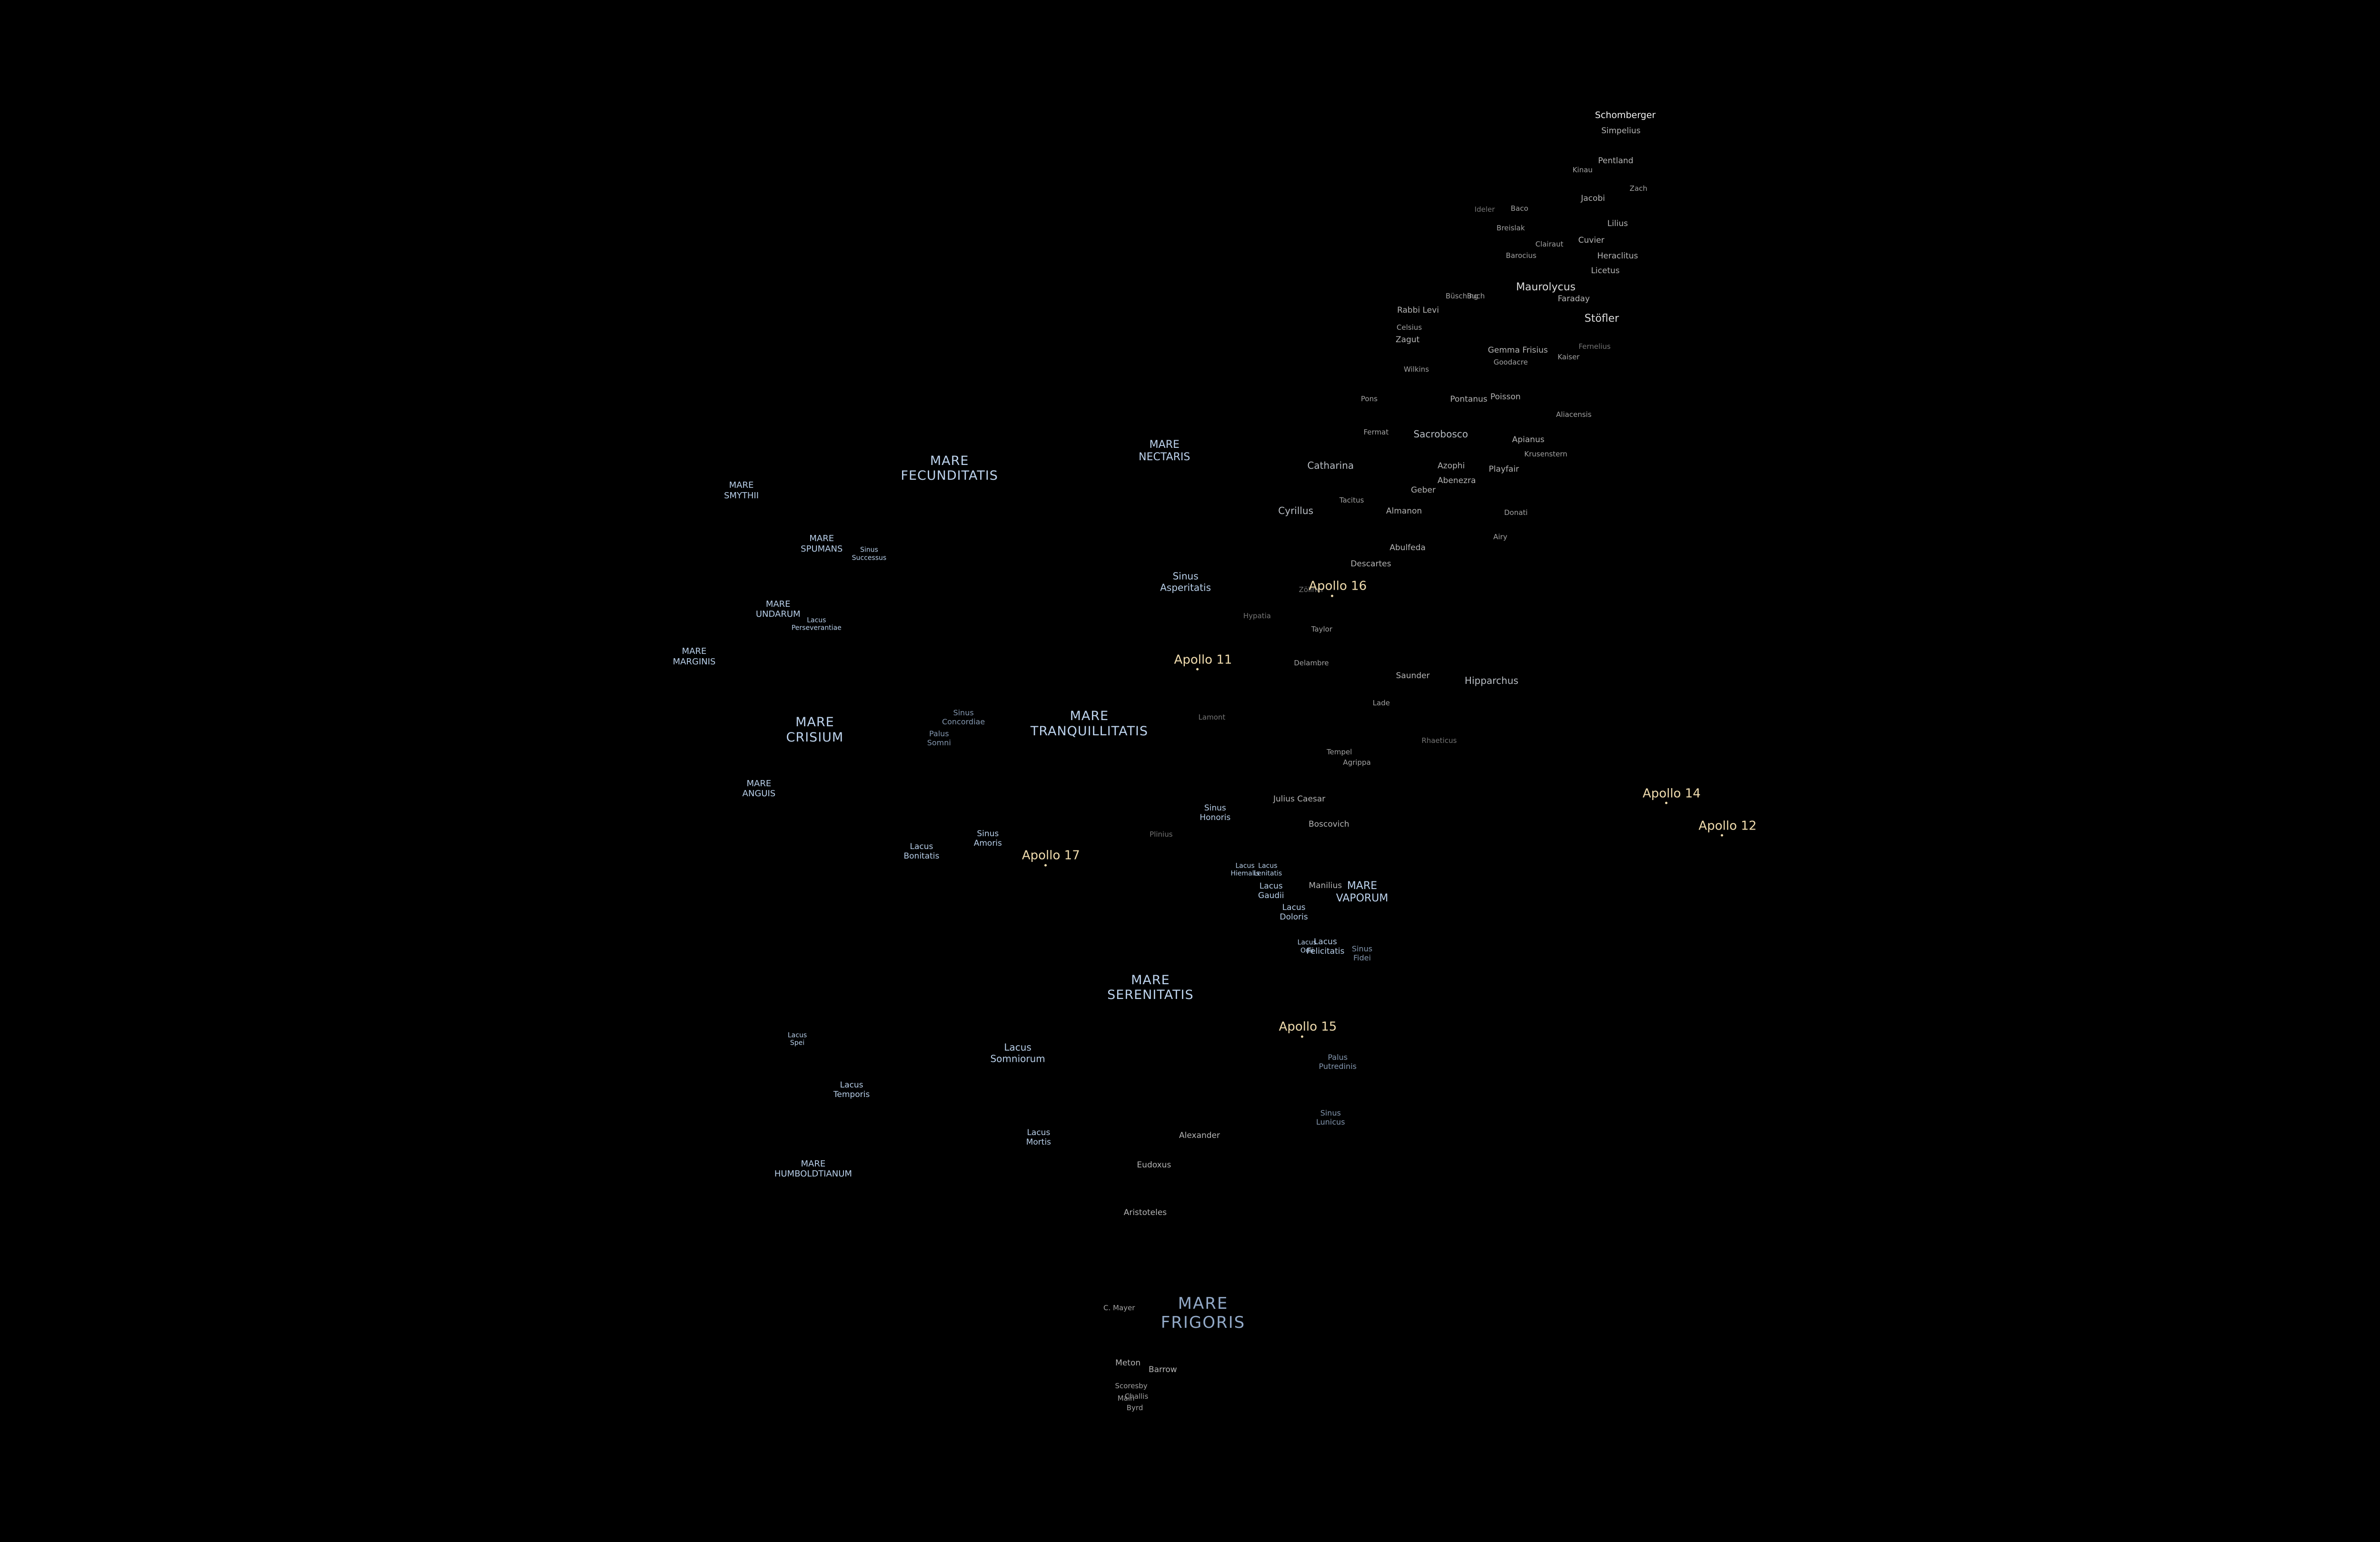 The image size is (2380, 1542). What do you see at coordinates (1457, 481) in the screenshot?
I see `crater-feature-label: Abenezra` at bounding box center [1457, 481].